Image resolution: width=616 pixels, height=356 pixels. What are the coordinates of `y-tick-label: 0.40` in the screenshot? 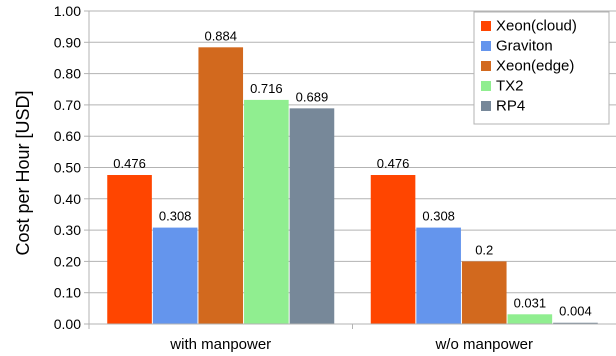 It's located at (67, 199).